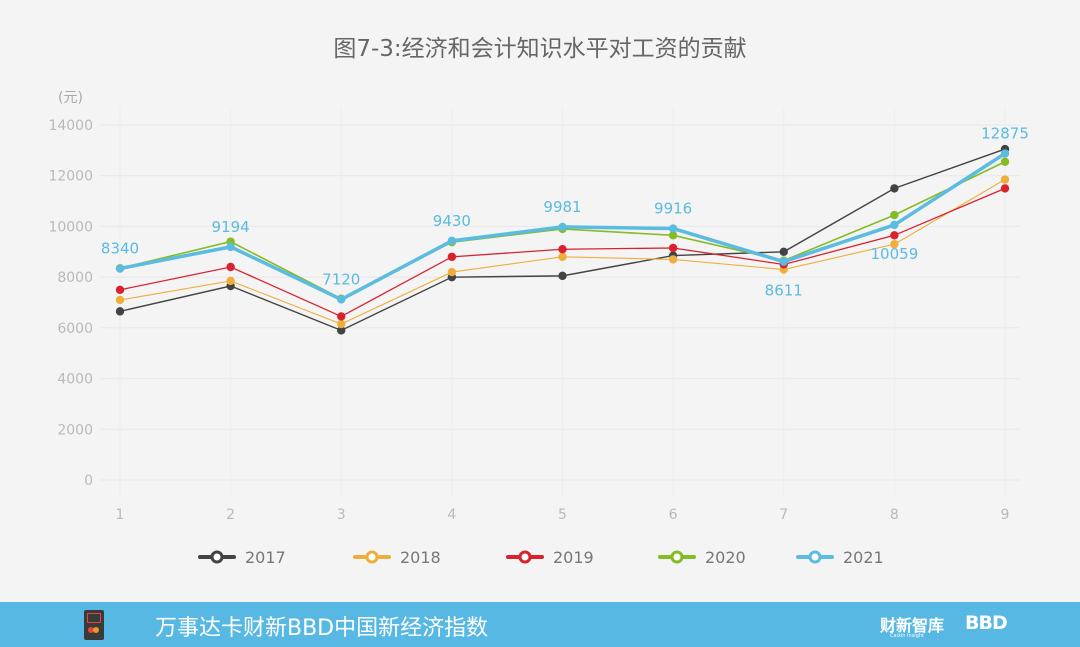  Describe the element at coordinates (70, 98) in the screenshot. I see `y-axis-unit: (元)` at that location.